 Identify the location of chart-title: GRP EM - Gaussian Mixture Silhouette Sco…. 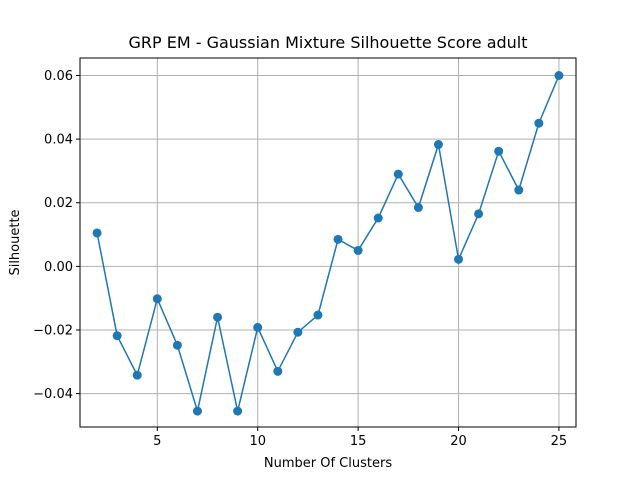
(327, 42).